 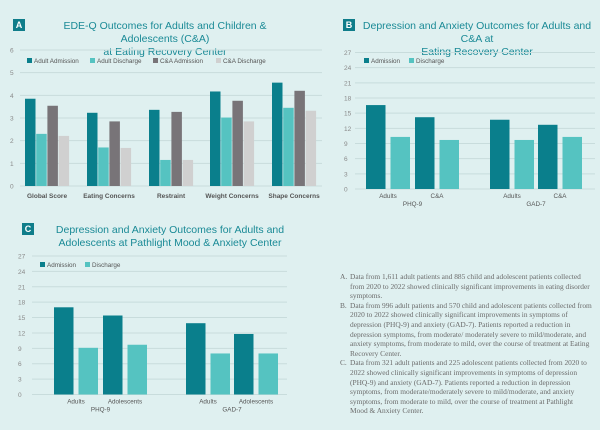 What do you see at coordinates (182, 61) in the screenshot?
I see `legend-label: C&A Admission` at bounding box center [182, 61].